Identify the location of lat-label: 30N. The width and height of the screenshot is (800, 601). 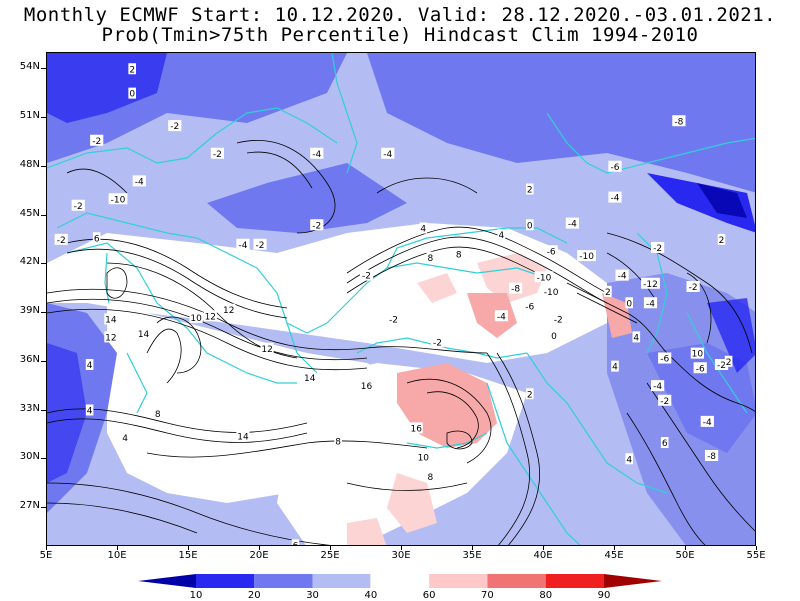
(29, 457).